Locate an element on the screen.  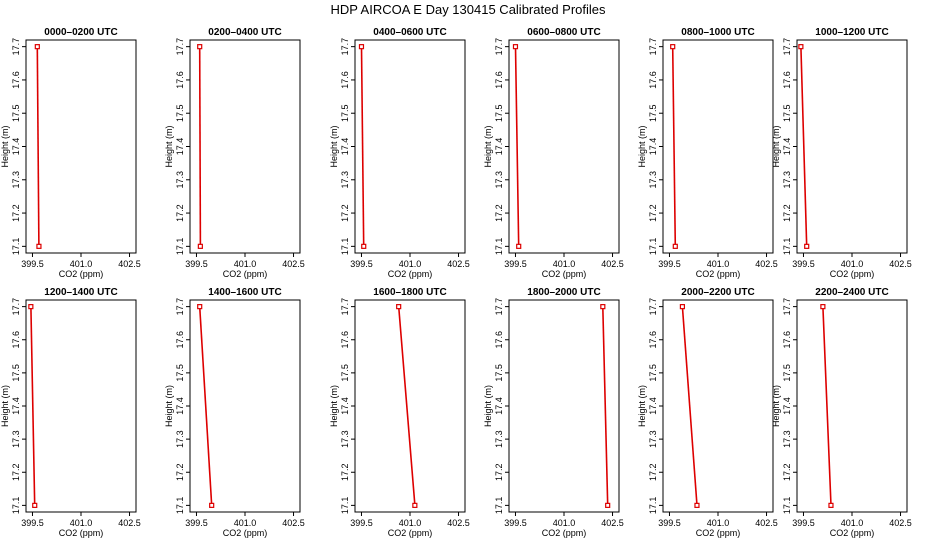
panel-title: 1800–2000 UTC is located at coordinates (563, 292).